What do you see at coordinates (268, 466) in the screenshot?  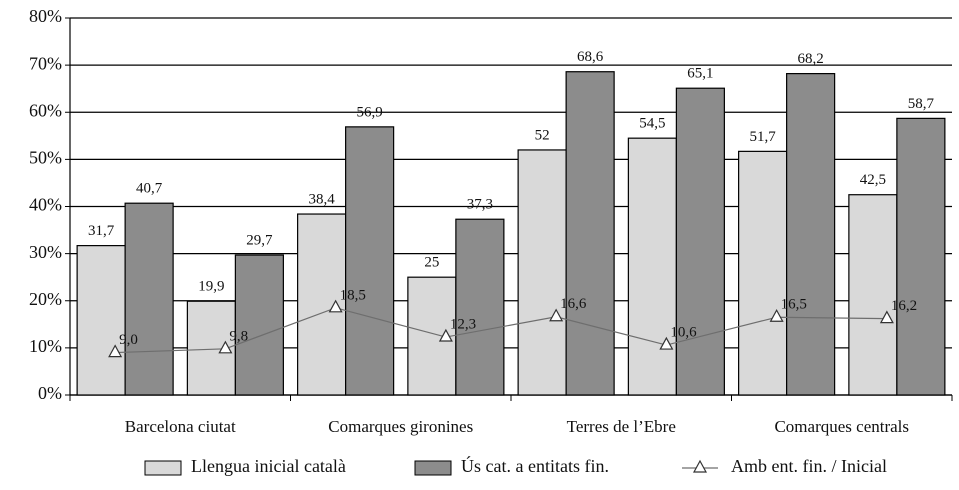 I see `legend-label: Llengua inicial català` at bounding box center [268, 466].